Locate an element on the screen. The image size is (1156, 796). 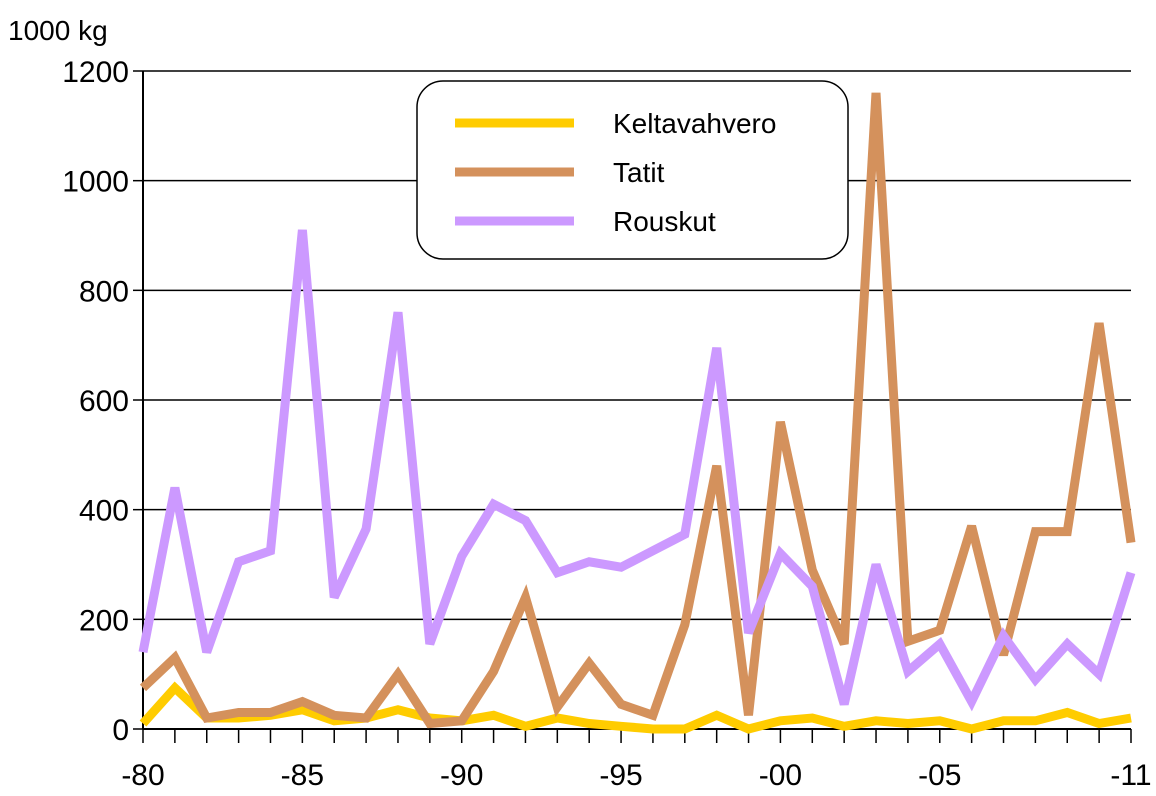
x-tick-label: -11 is located at coordinates (1130, 775).